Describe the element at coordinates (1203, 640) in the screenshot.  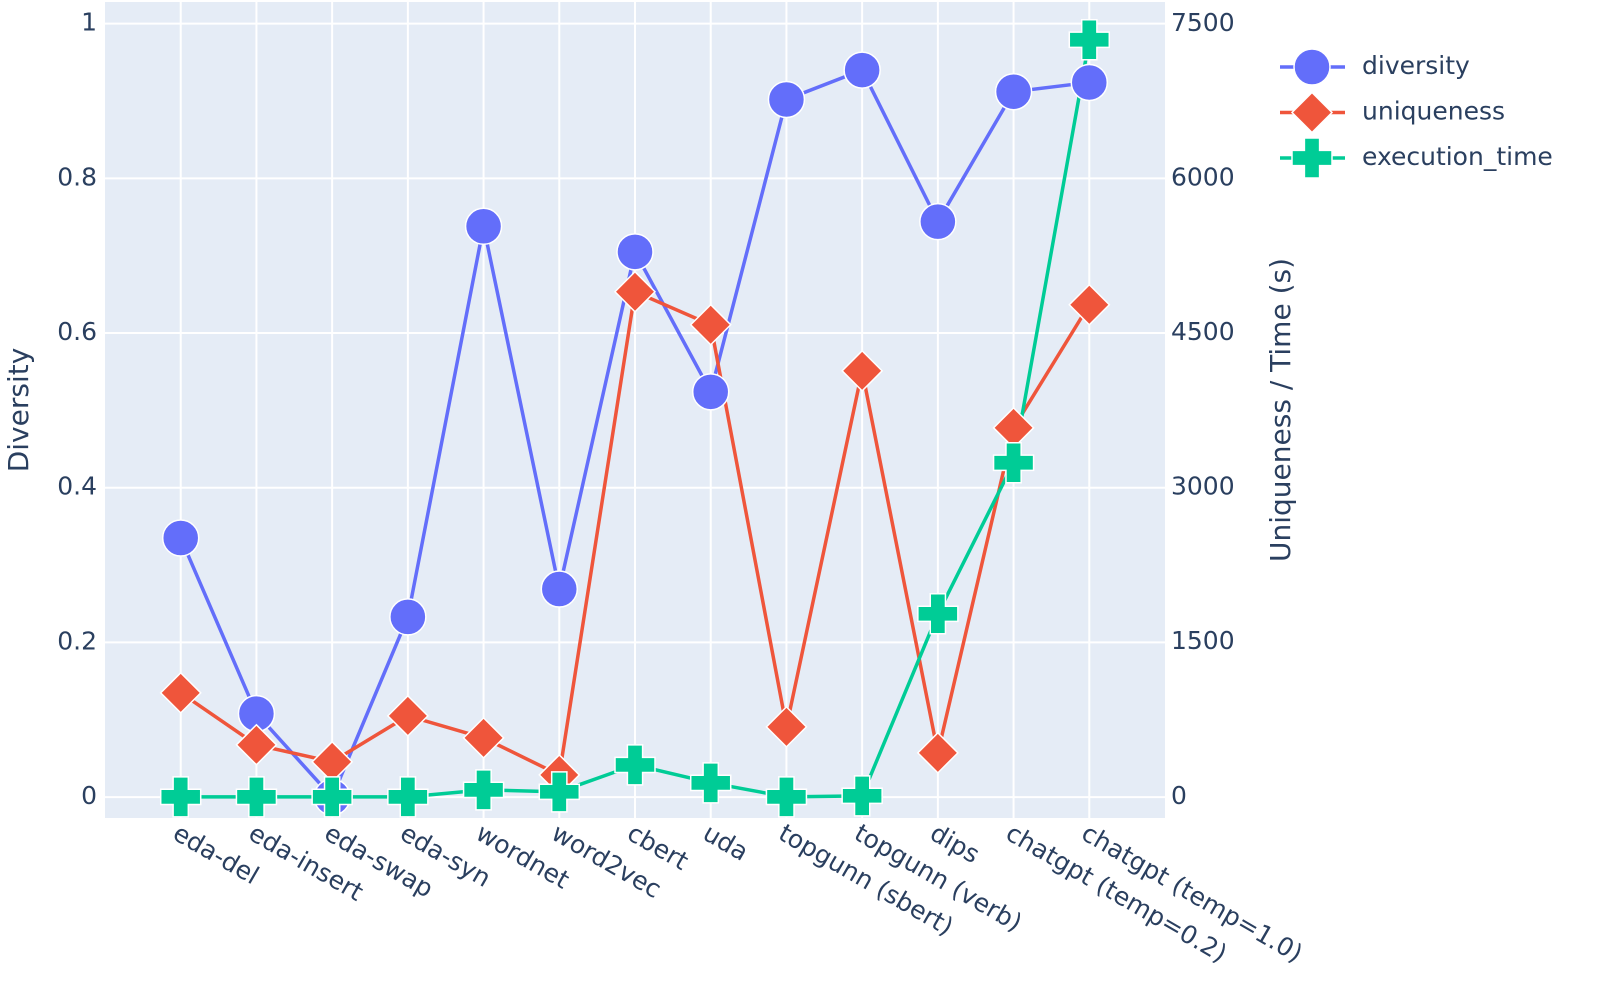
I see `y2-tick-label: 1500` at that location.